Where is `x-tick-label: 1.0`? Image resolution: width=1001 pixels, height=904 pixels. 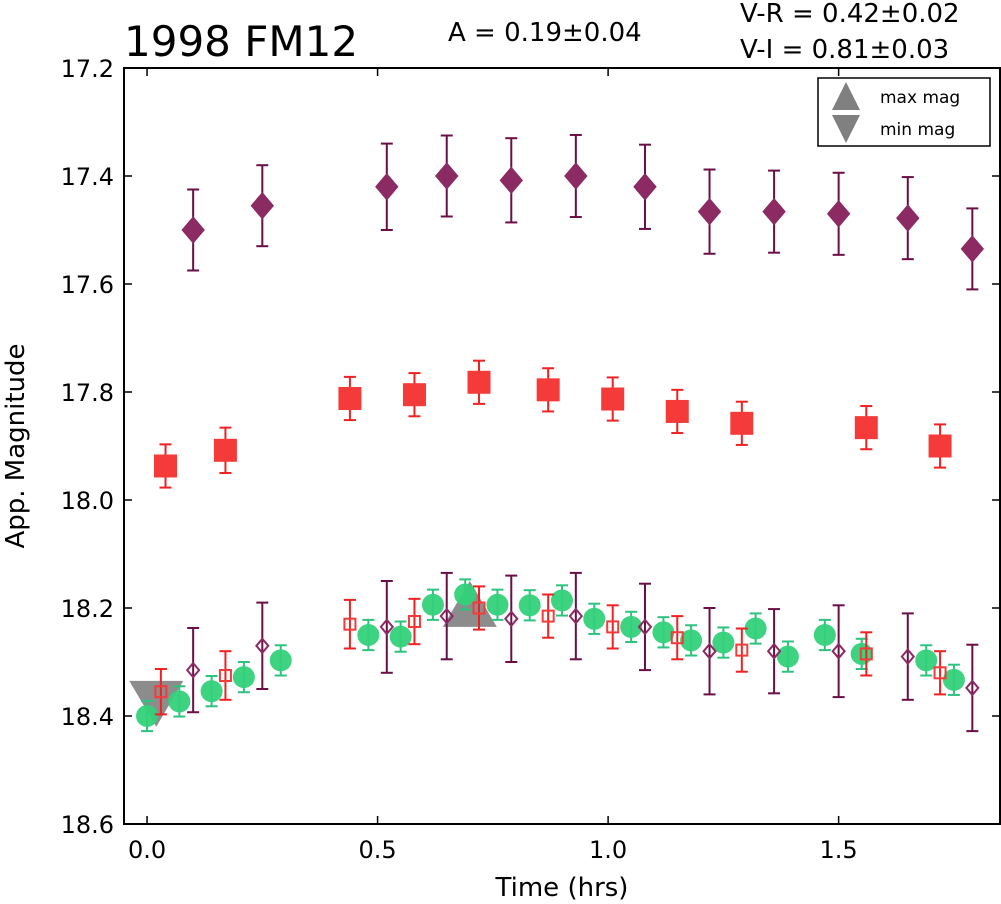 x-tick-label: 1.0 is located at coordinates (608, 850).